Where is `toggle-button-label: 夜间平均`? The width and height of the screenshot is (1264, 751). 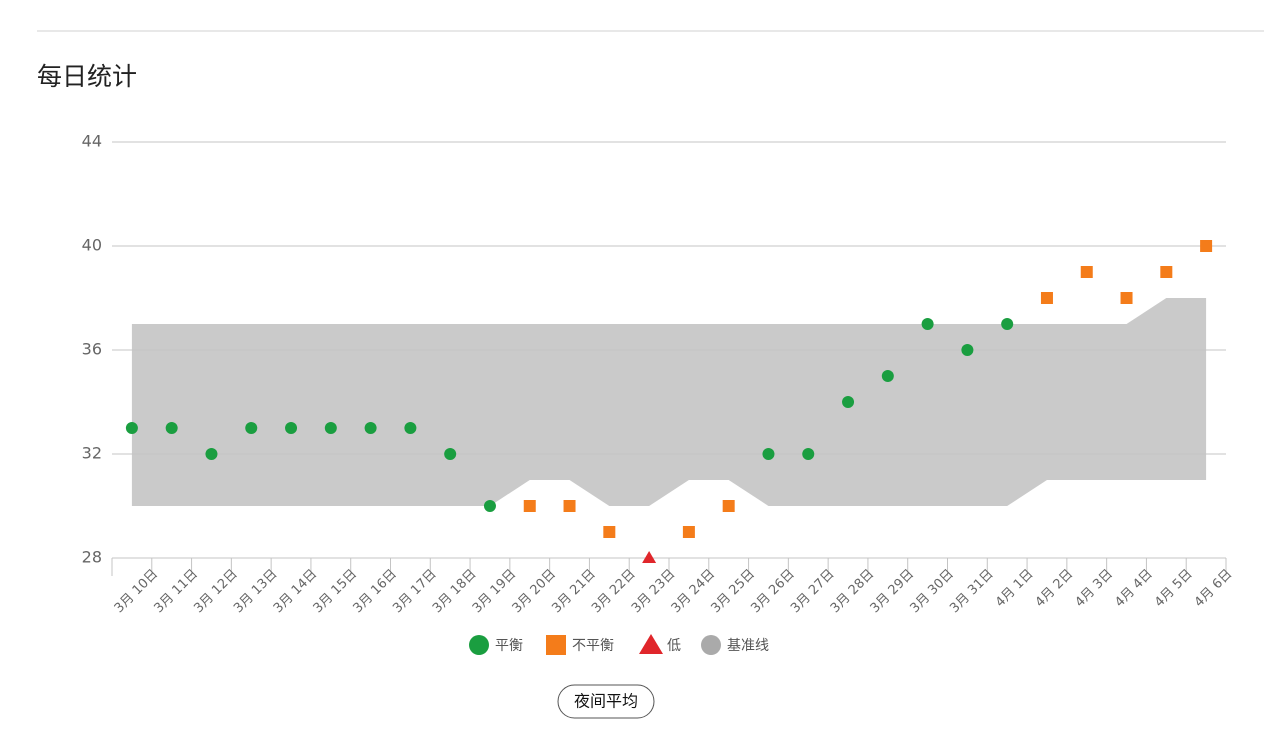
toggle-button-label: 夜间平均 is located at coordinates (606, 701).